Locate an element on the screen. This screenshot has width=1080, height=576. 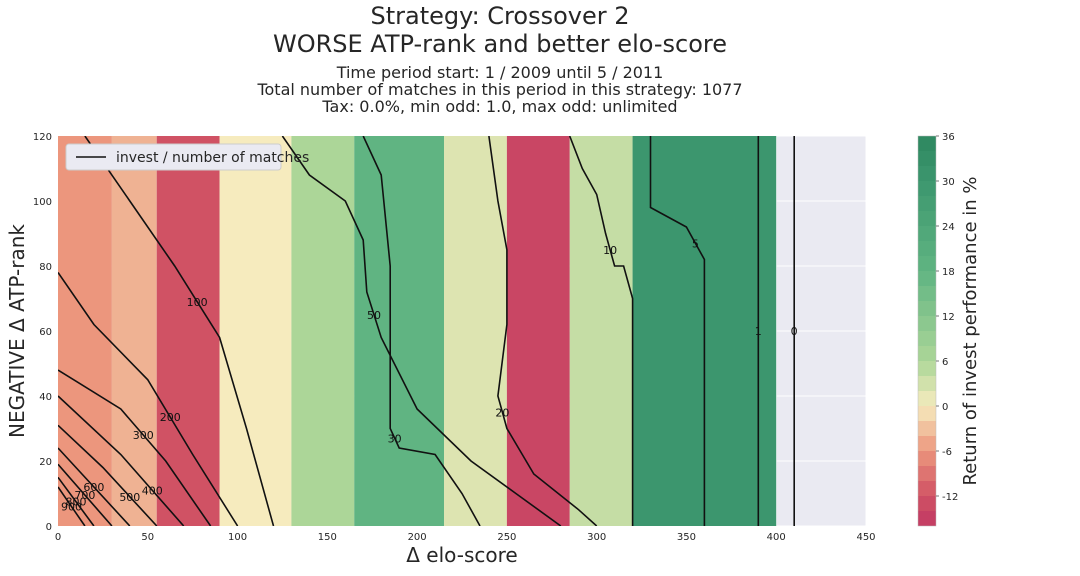
x-tick-label: 350 is located at coordinates (686, 537).